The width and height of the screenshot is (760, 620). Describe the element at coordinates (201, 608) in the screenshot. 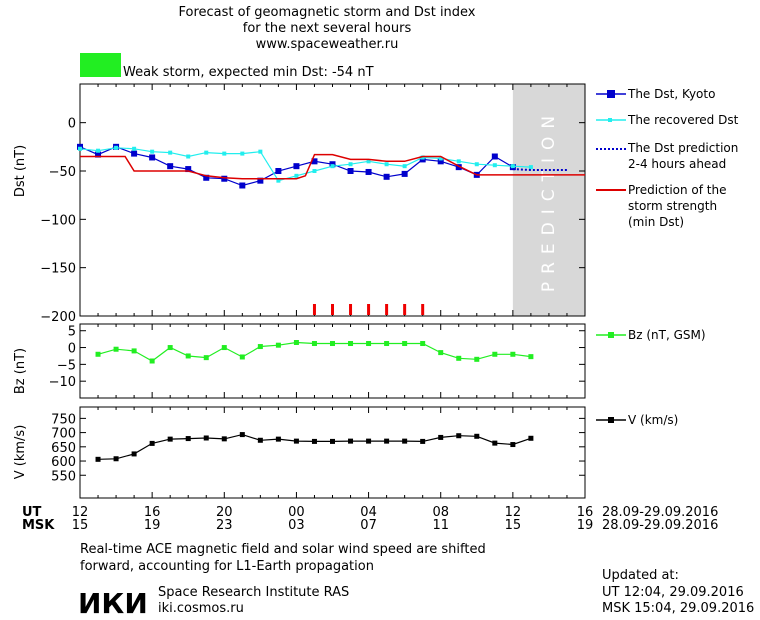

I see `institute-site: iki.cosmos.ru` at that location.